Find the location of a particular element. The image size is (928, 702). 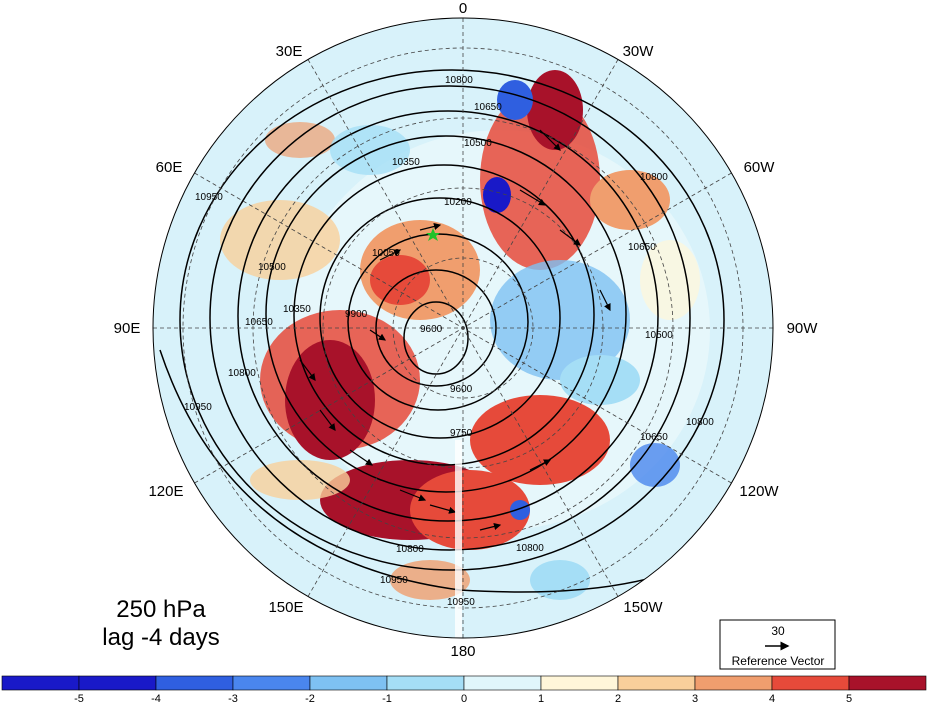

lon-label-150w: 150W is located at coordinates (643, 607).